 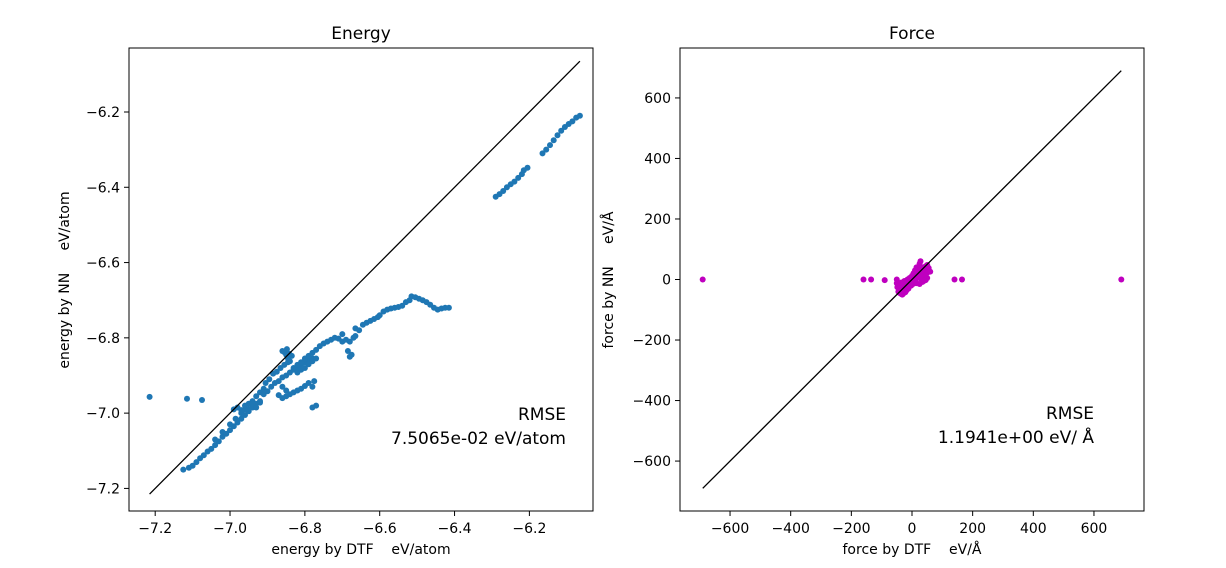 I want to click on energy-y-tick-label: −7.0, so click(x=103, y=414).